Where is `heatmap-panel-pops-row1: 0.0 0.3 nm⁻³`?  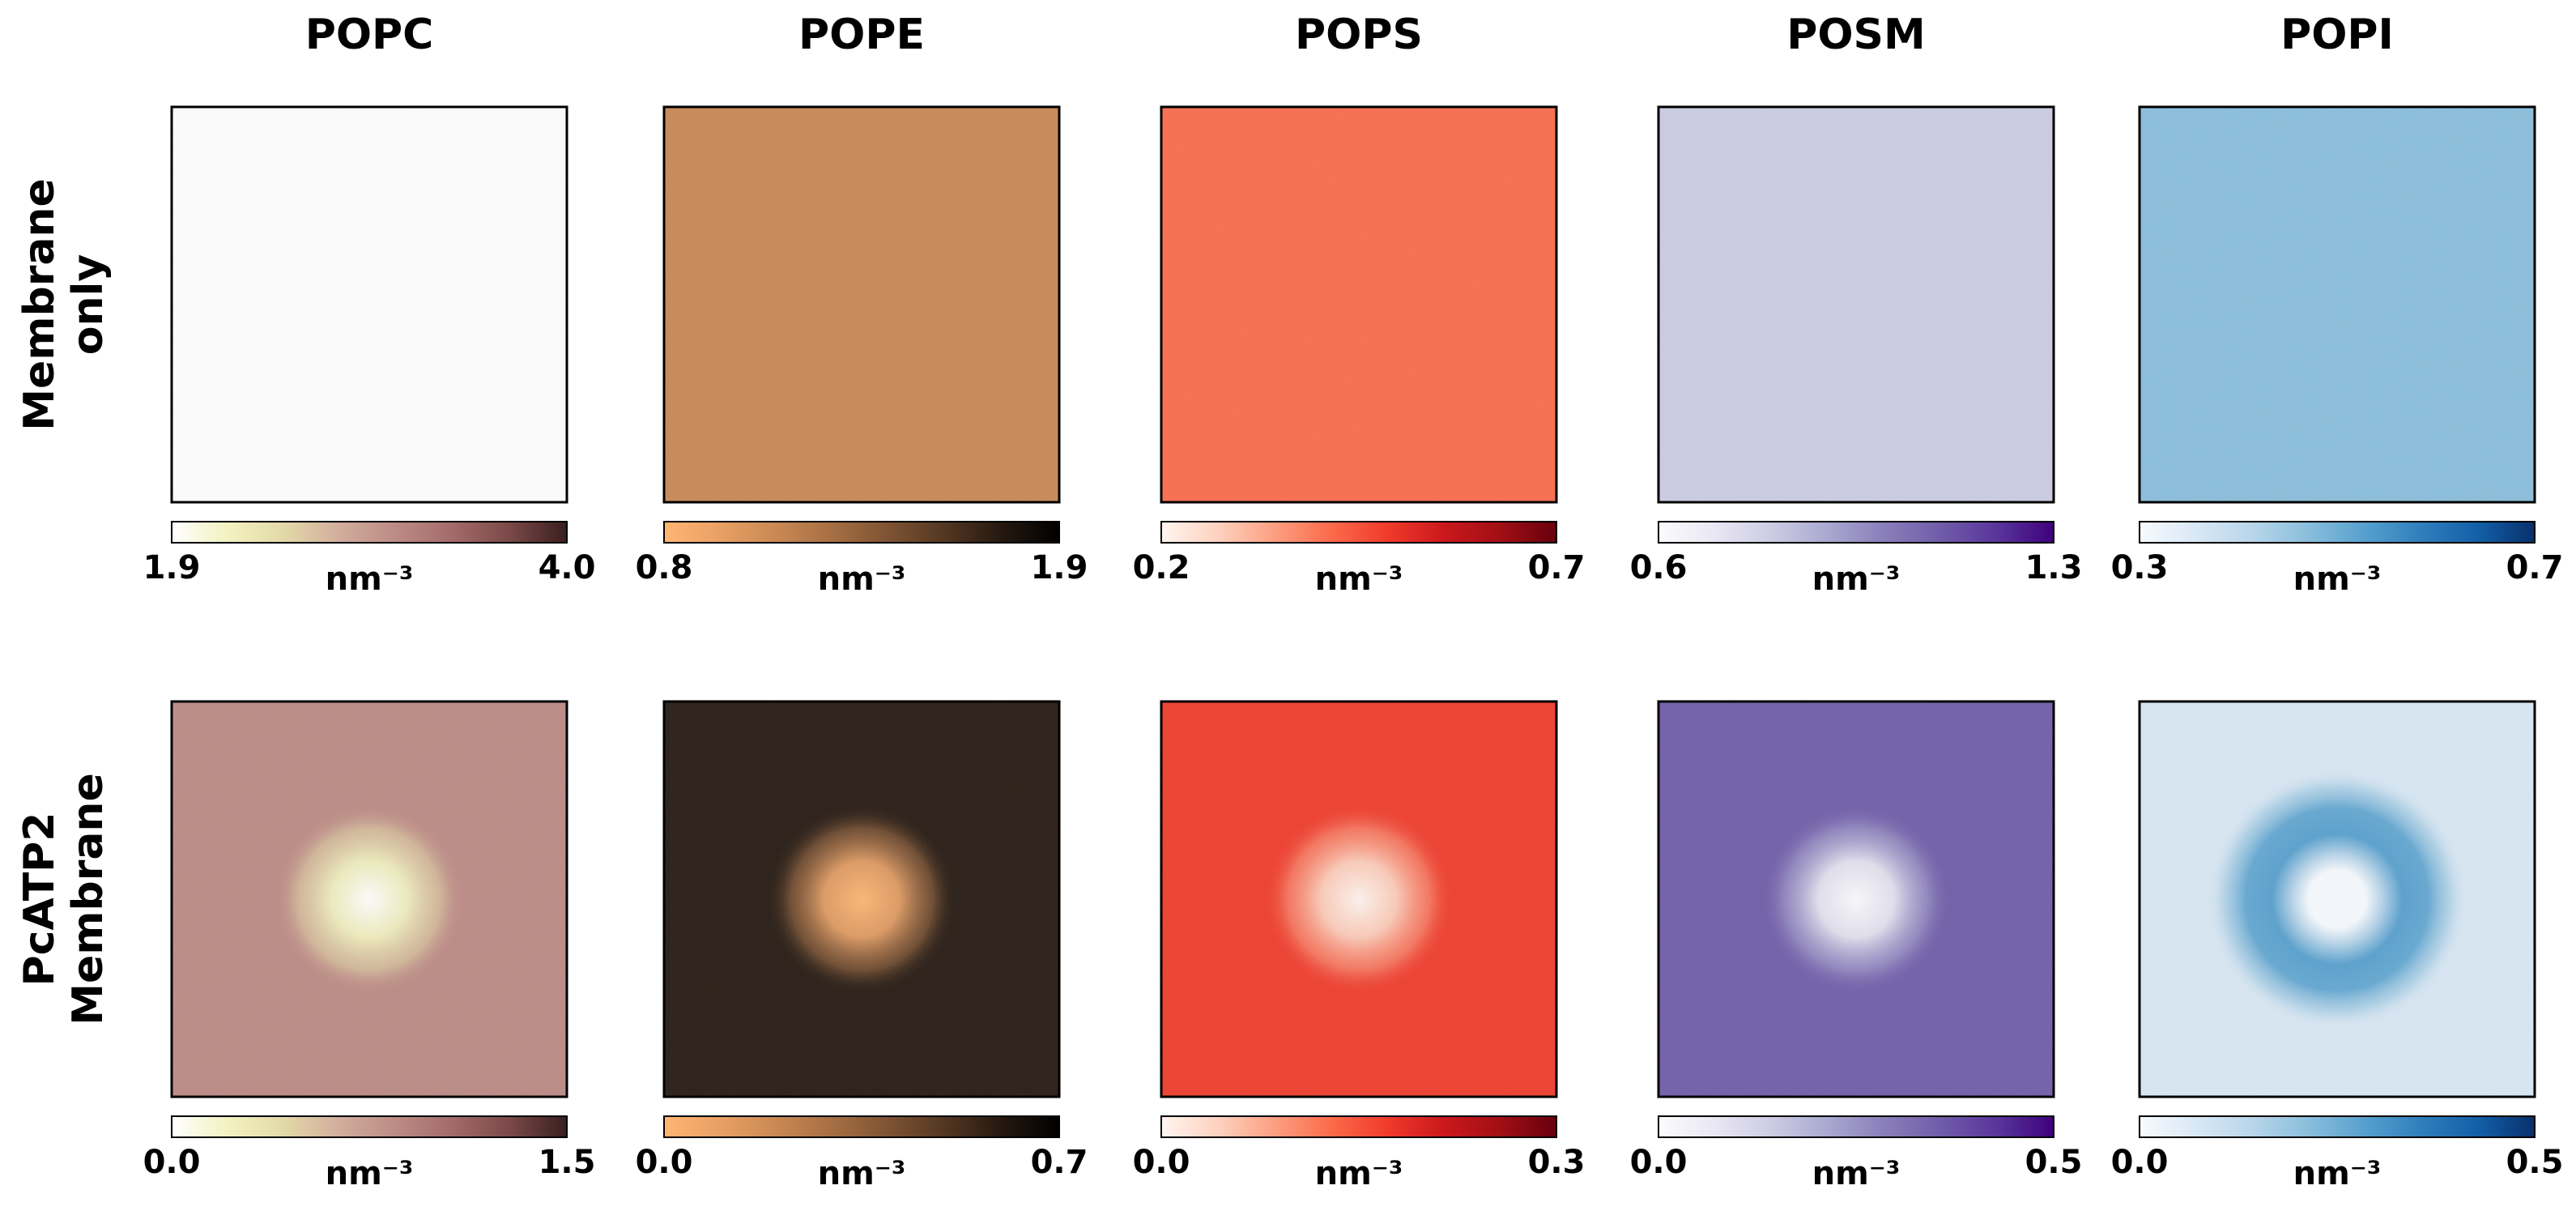 heatmap-panel-pops-row1: 0.0 0.3 nm⁻³ is located at coordinates (1359, 946).